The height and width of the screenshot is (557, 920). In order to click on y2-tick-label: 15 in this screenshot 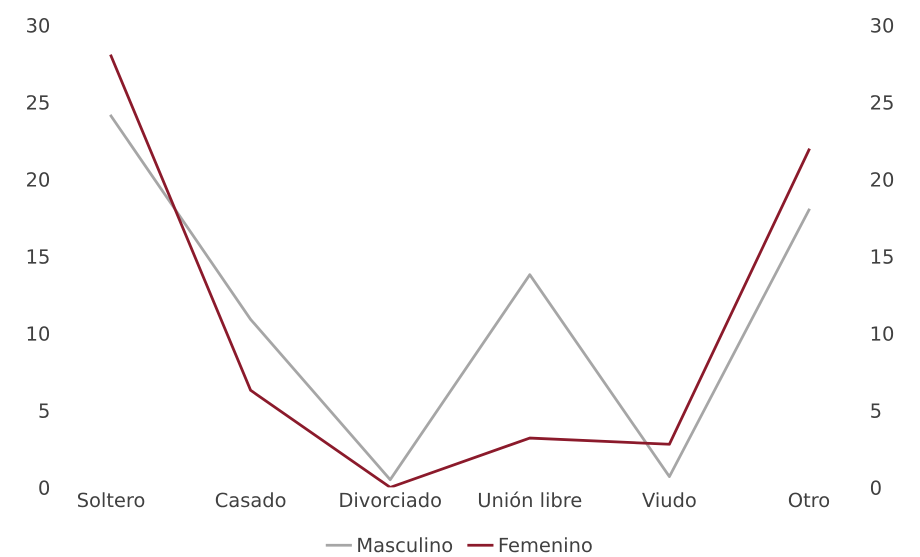, I will do `click(882, 256)`.